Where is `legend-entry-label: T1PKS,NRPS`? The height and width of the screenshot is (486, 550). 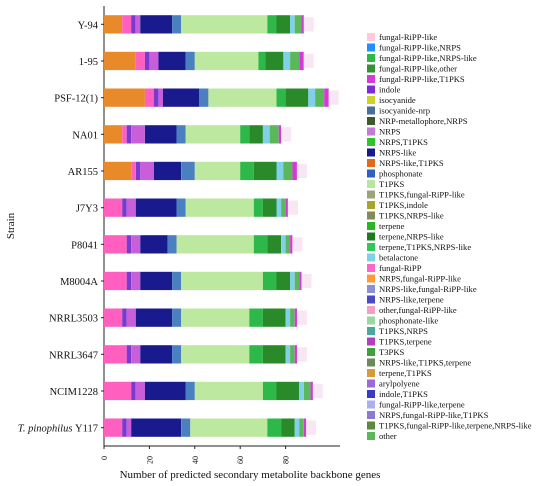
legend-entry-label: T1PKS,NRPS is located at coordinates (403, 331).